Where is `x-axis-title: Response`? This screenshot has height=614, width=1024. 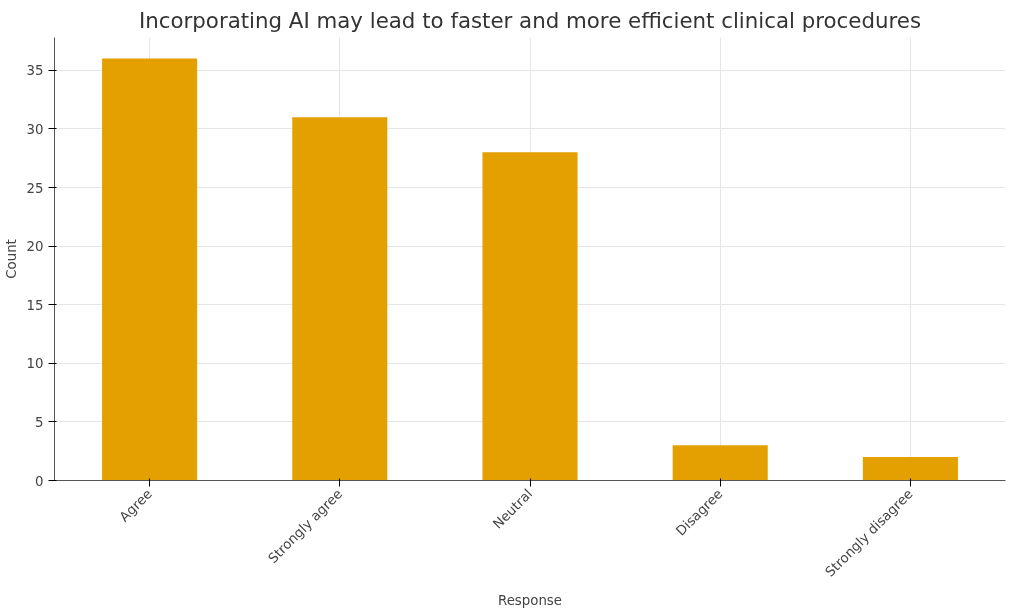
x-axis-title: Response is located at coordinates (530, 600).